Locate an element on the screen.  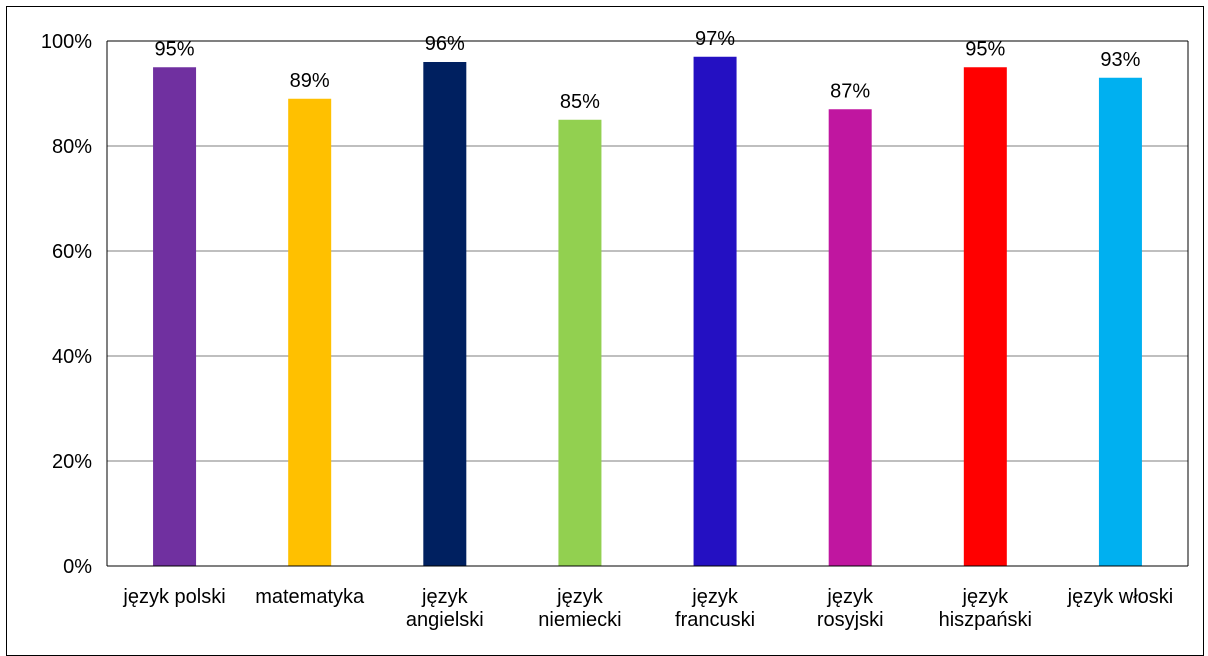
data-label: 97% is located at coordinates (715, 39).